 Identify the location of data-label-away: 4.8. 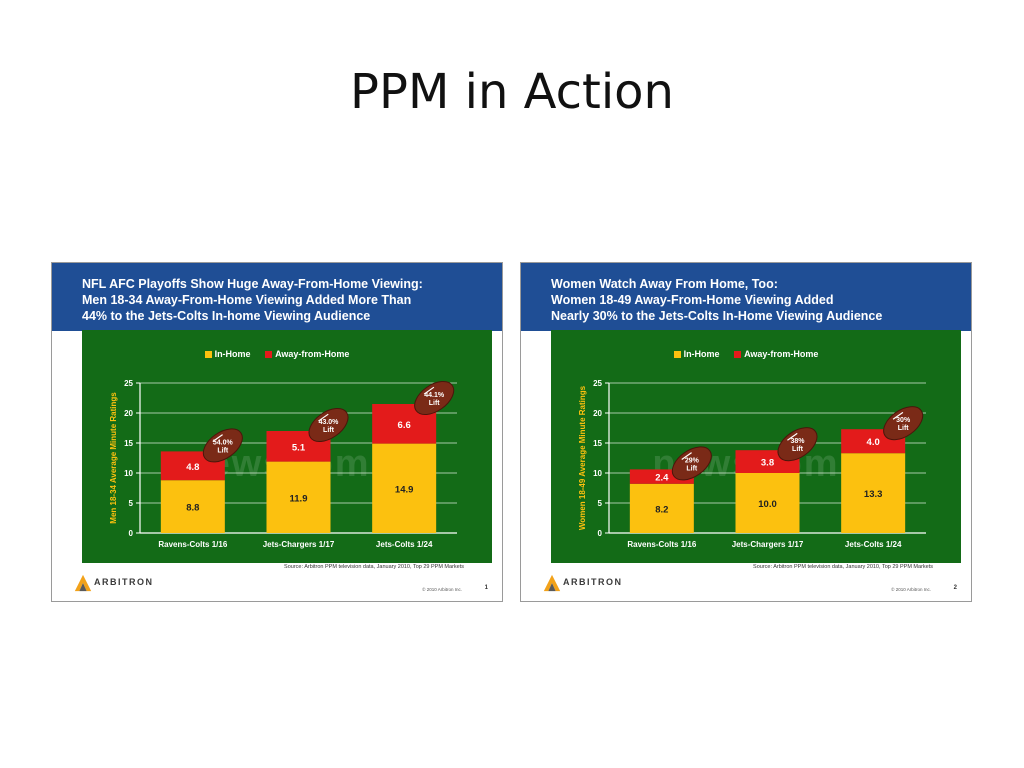
(192, 467).